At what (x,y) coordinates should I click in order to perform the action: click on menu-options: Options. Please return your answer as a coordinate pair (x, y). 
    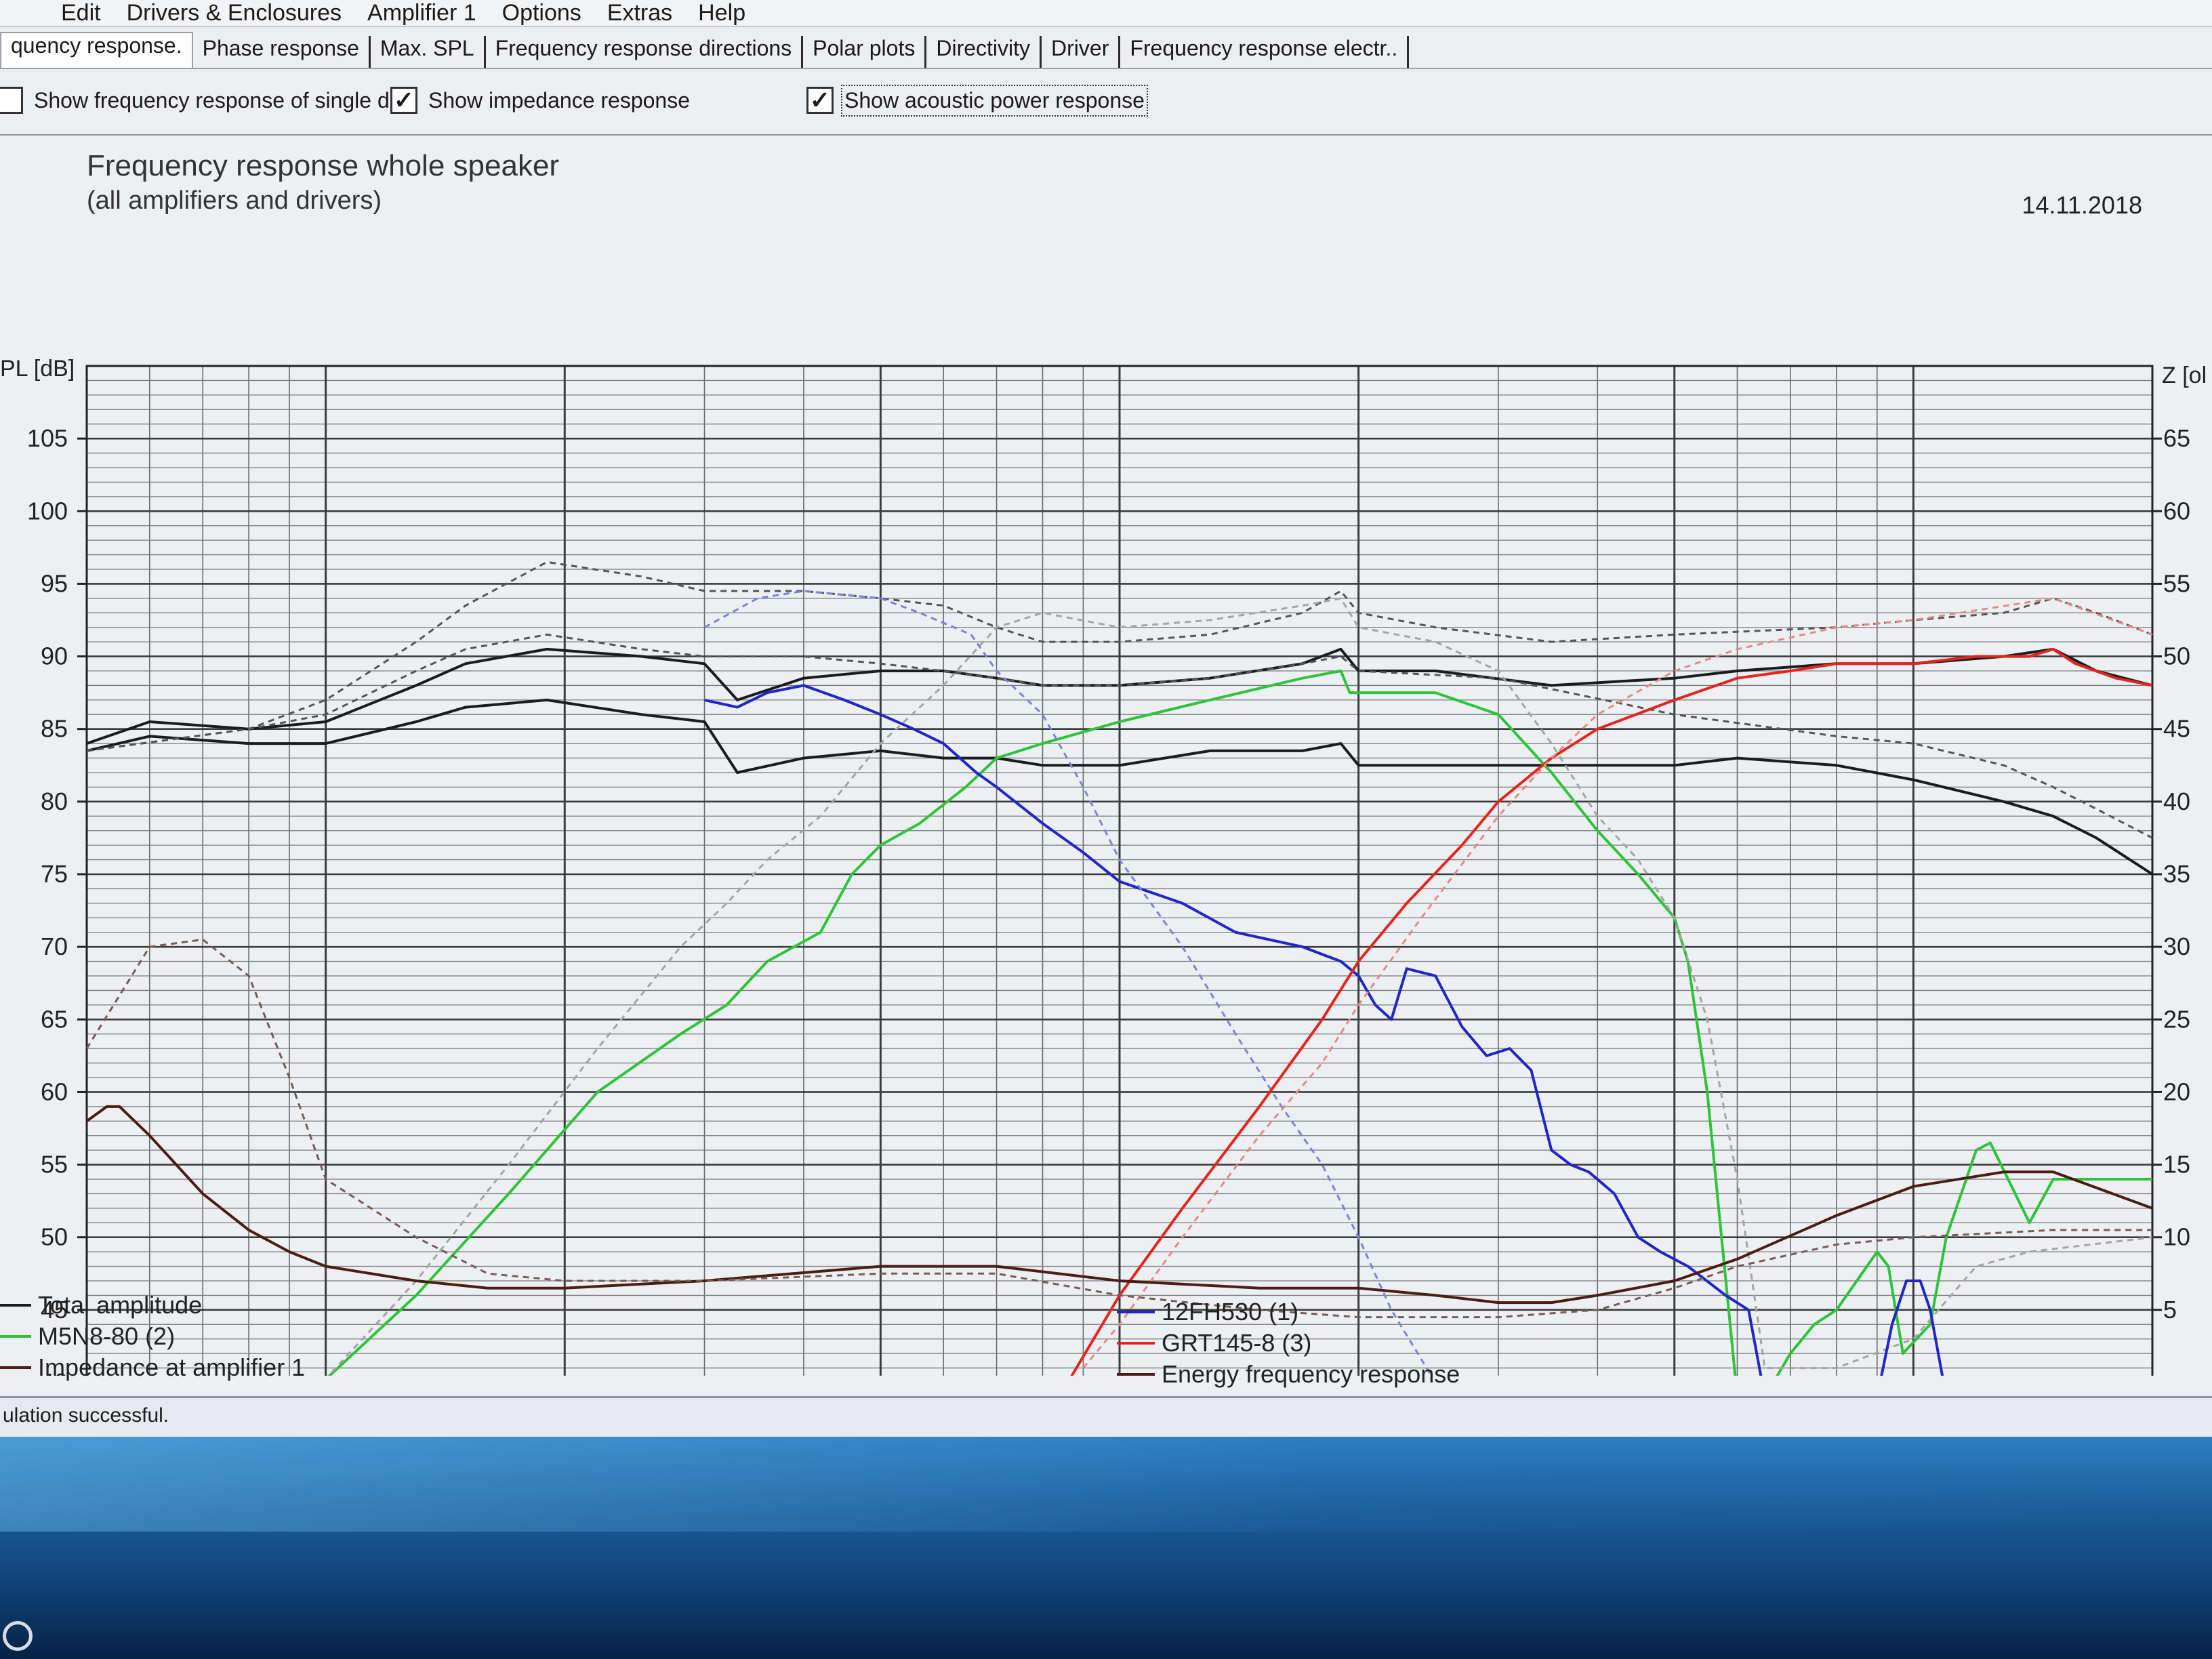
    Looking at the image, I should click on (541, 13).